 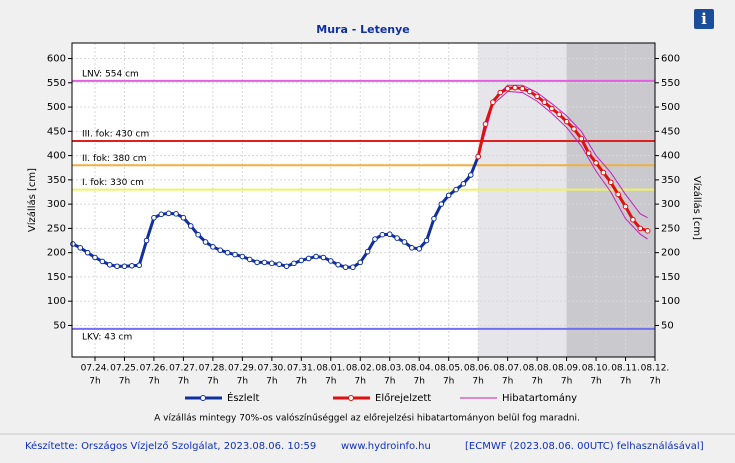 What do you see at coordinates (670, 204) in the screenshot?
I see `y2-tick-label: 300` at bounding box center [670, 204].